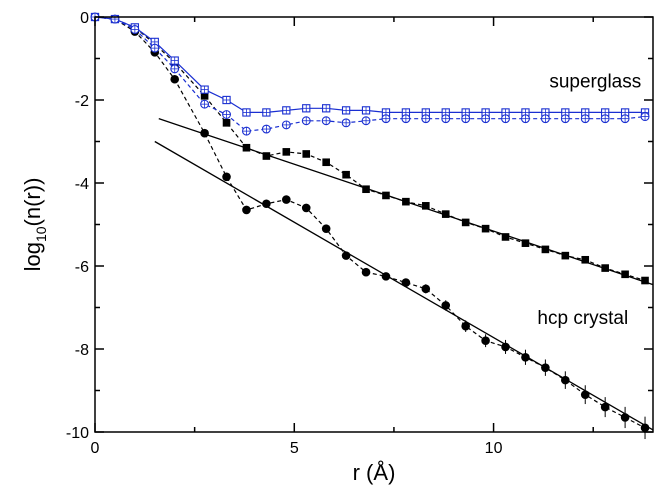  I want to click on x-tick-label: 10, so click(494, 448).